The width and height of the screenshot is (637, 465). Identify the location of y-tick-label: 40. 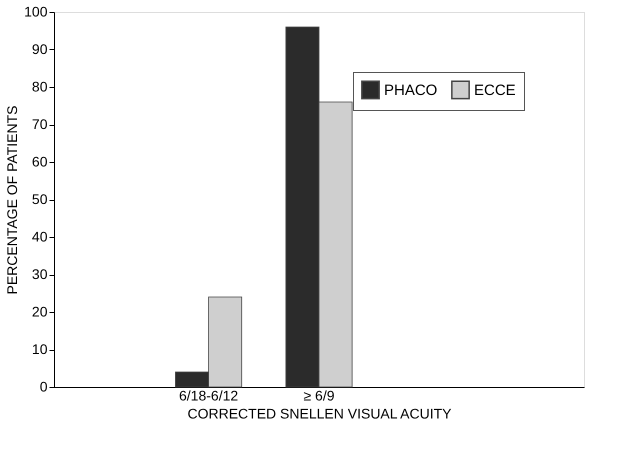
(40, 236).